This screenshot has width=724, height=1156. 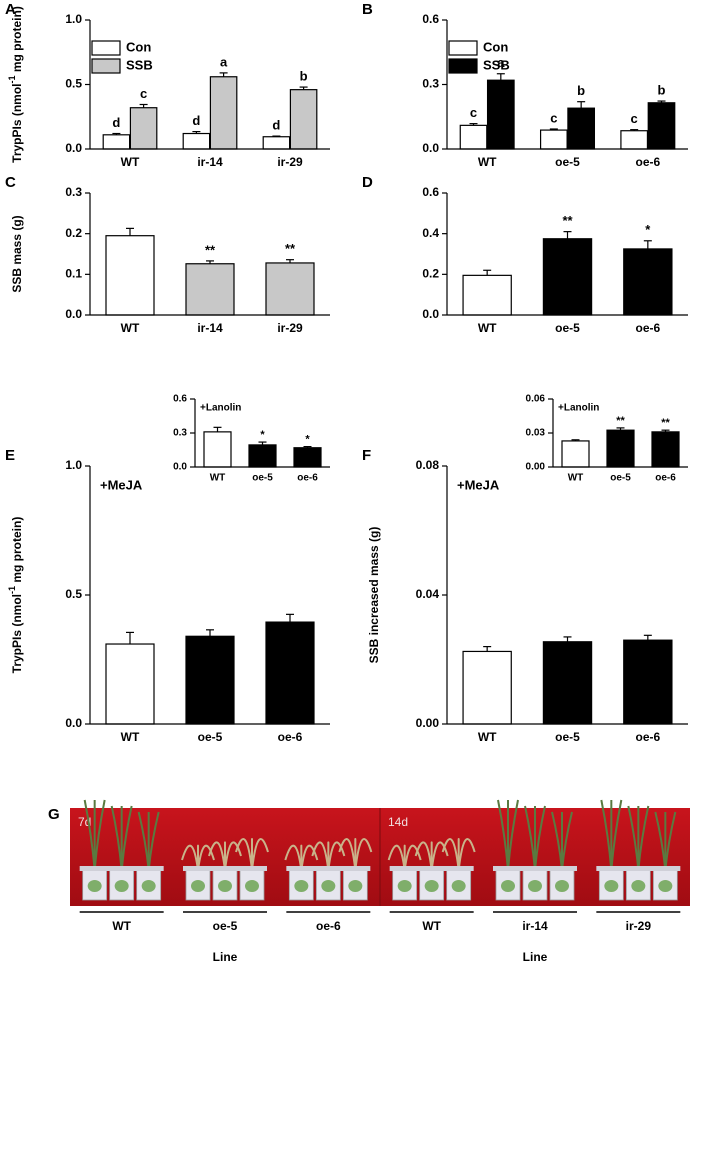 What do you see at coordinates (17, 253) in the screenshot?
I see `y-axis-label: SSB mass (g)` at bounding box center [17, 253].